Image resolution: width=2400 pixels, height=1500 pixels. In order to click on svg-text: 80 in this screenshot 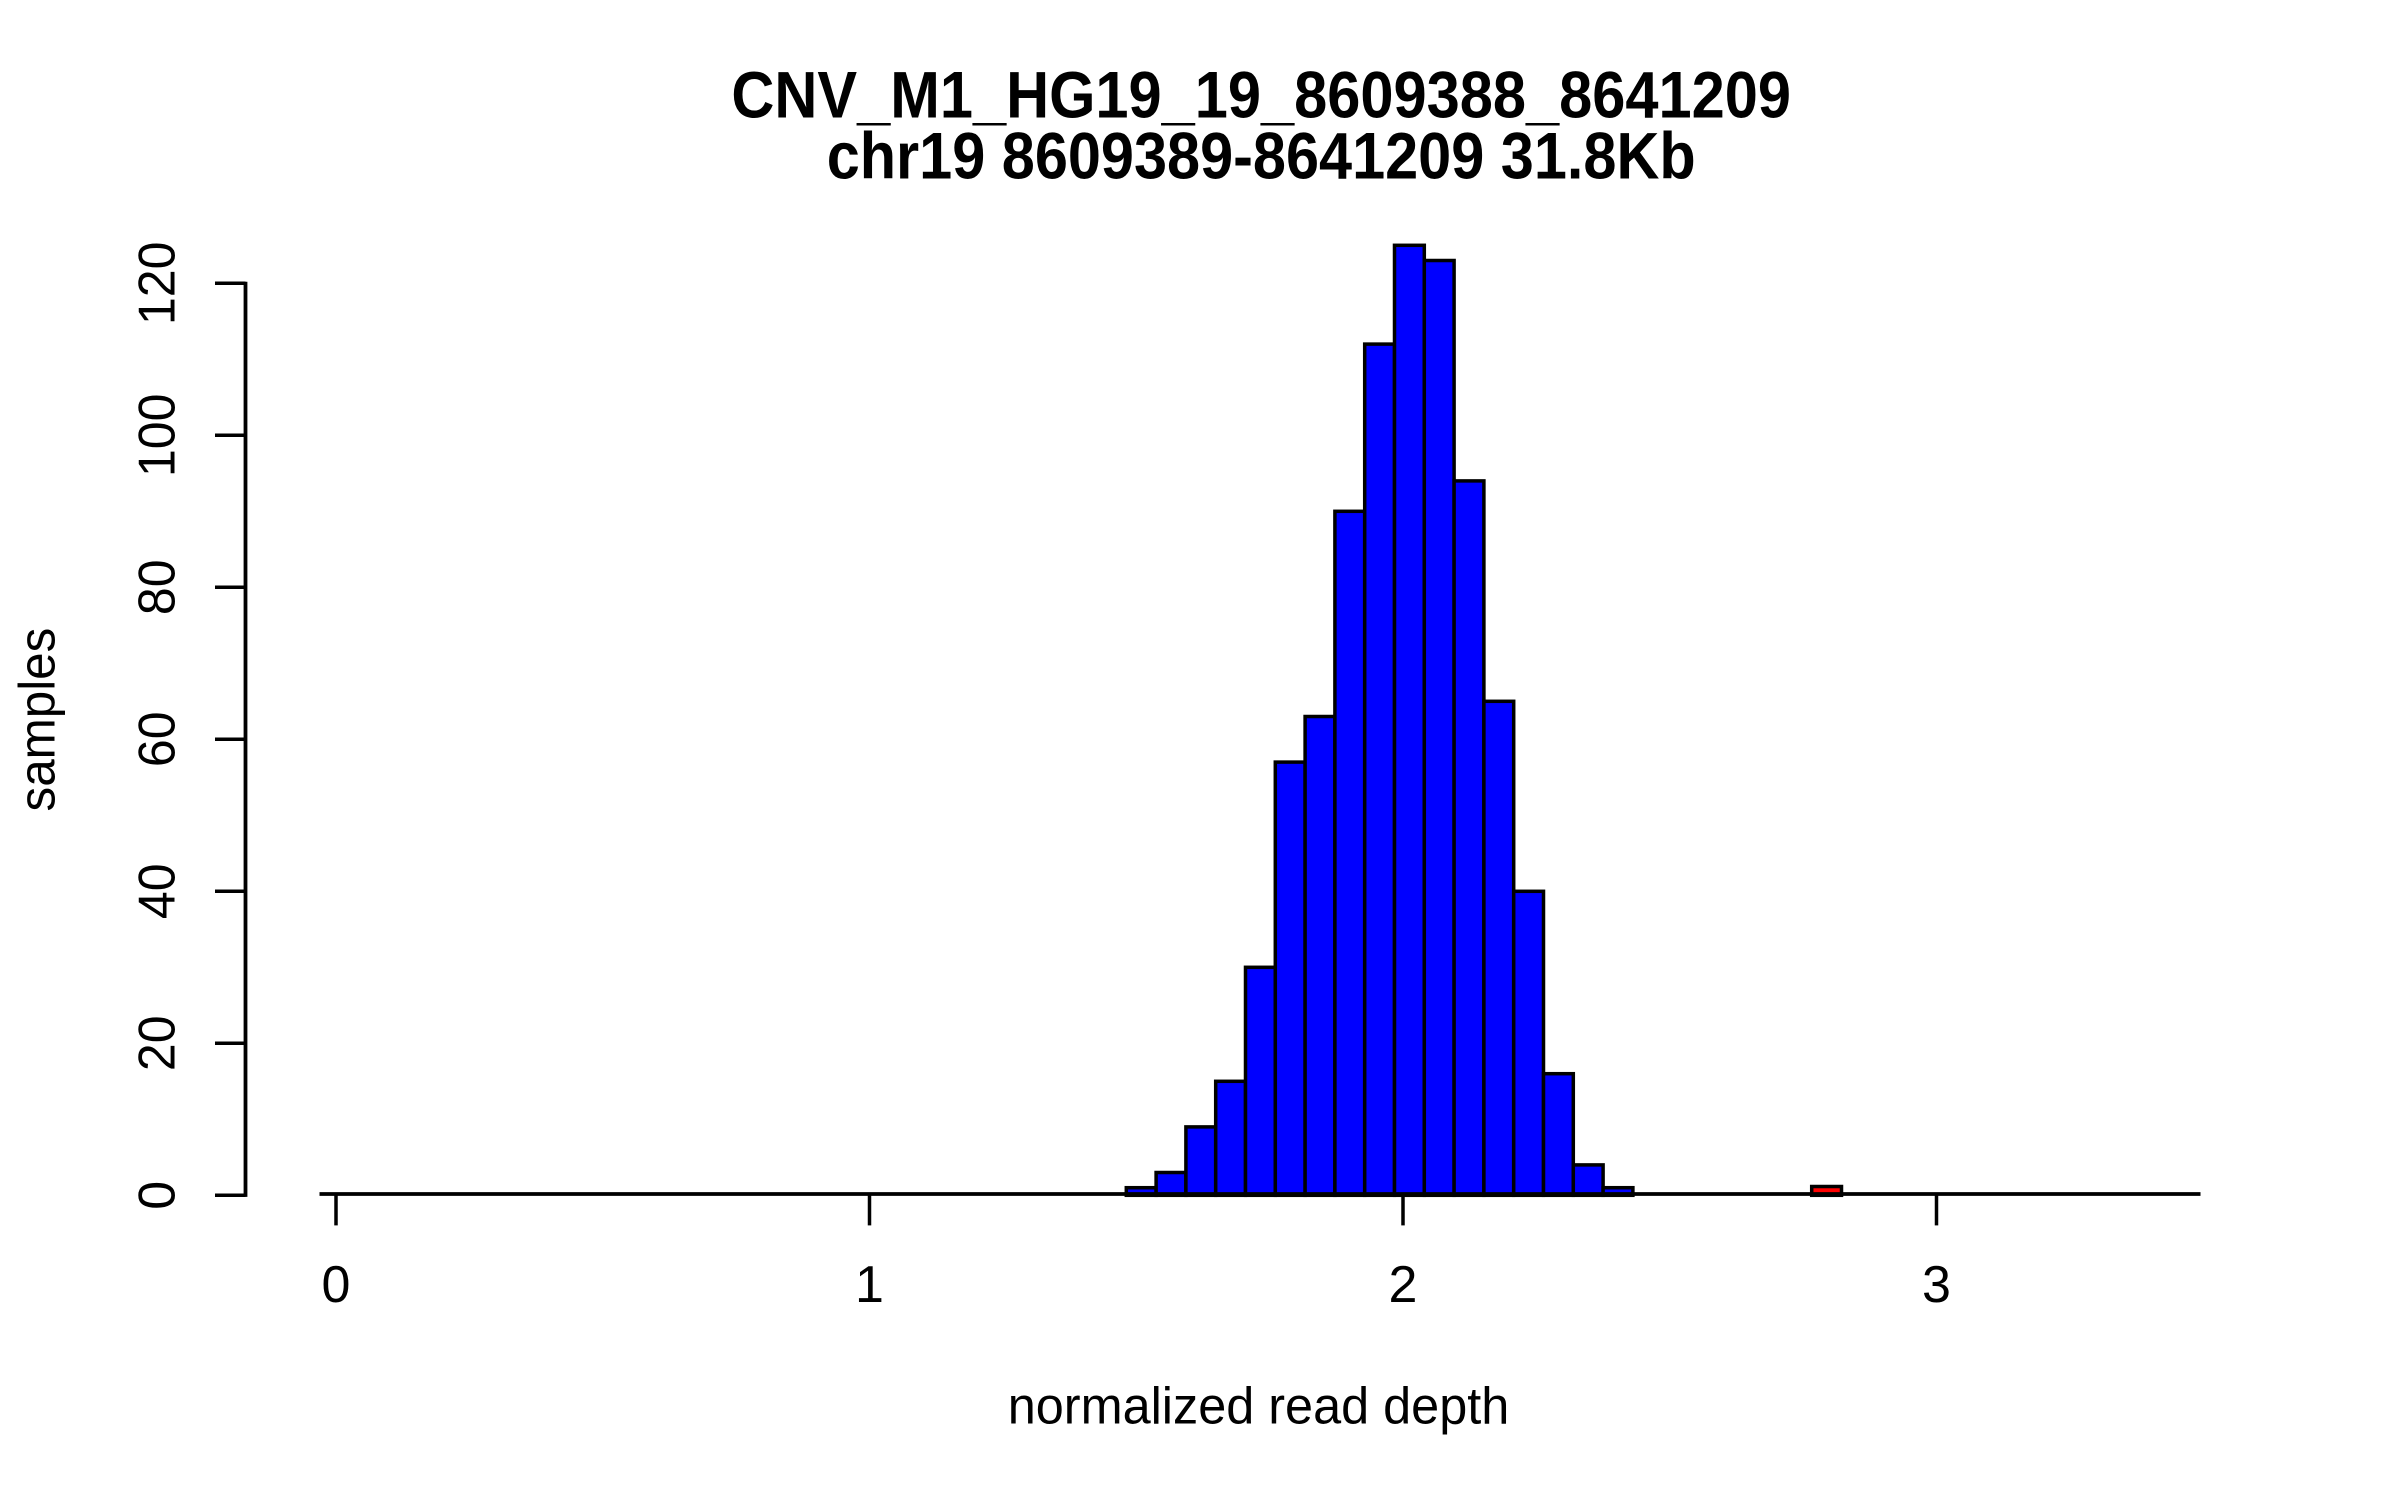, I will do `click(158, 588)`.